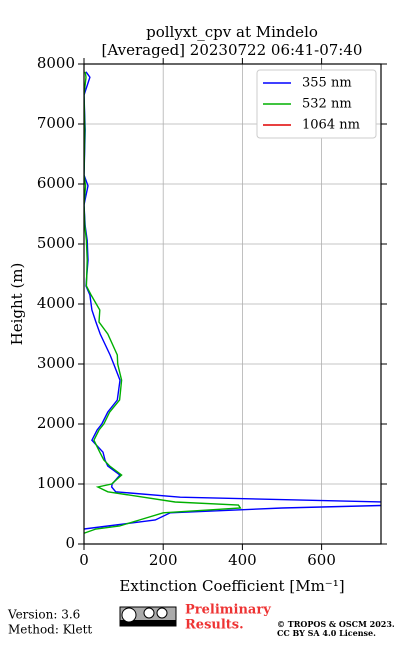 The image size is (400, 645). I want to click on legend-label: 355 nm, so click(327, 83).